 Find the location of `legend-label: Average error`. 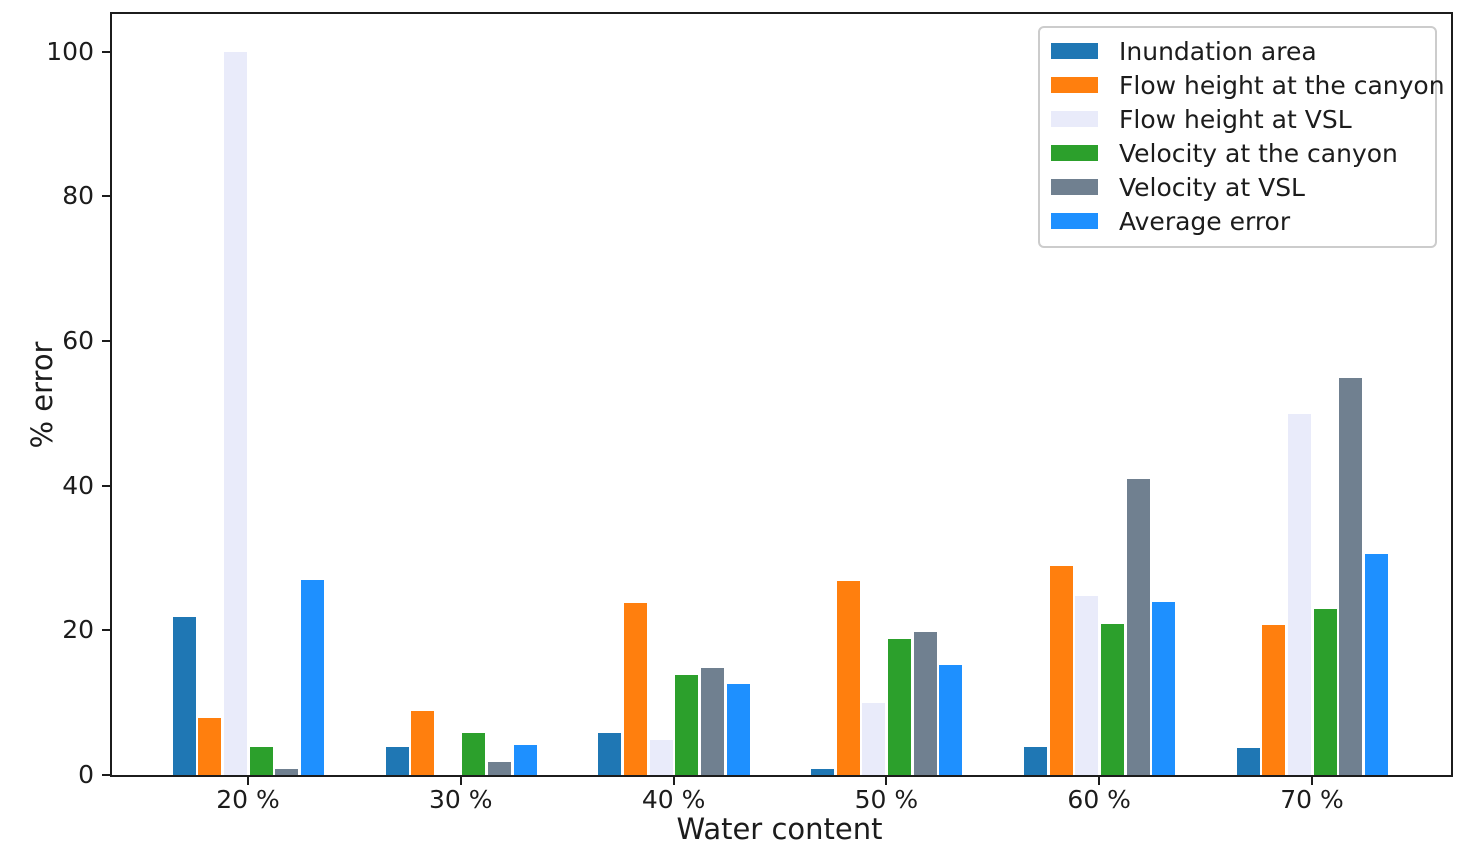

legend-label: Average error is located at coordinates (1205, 221).